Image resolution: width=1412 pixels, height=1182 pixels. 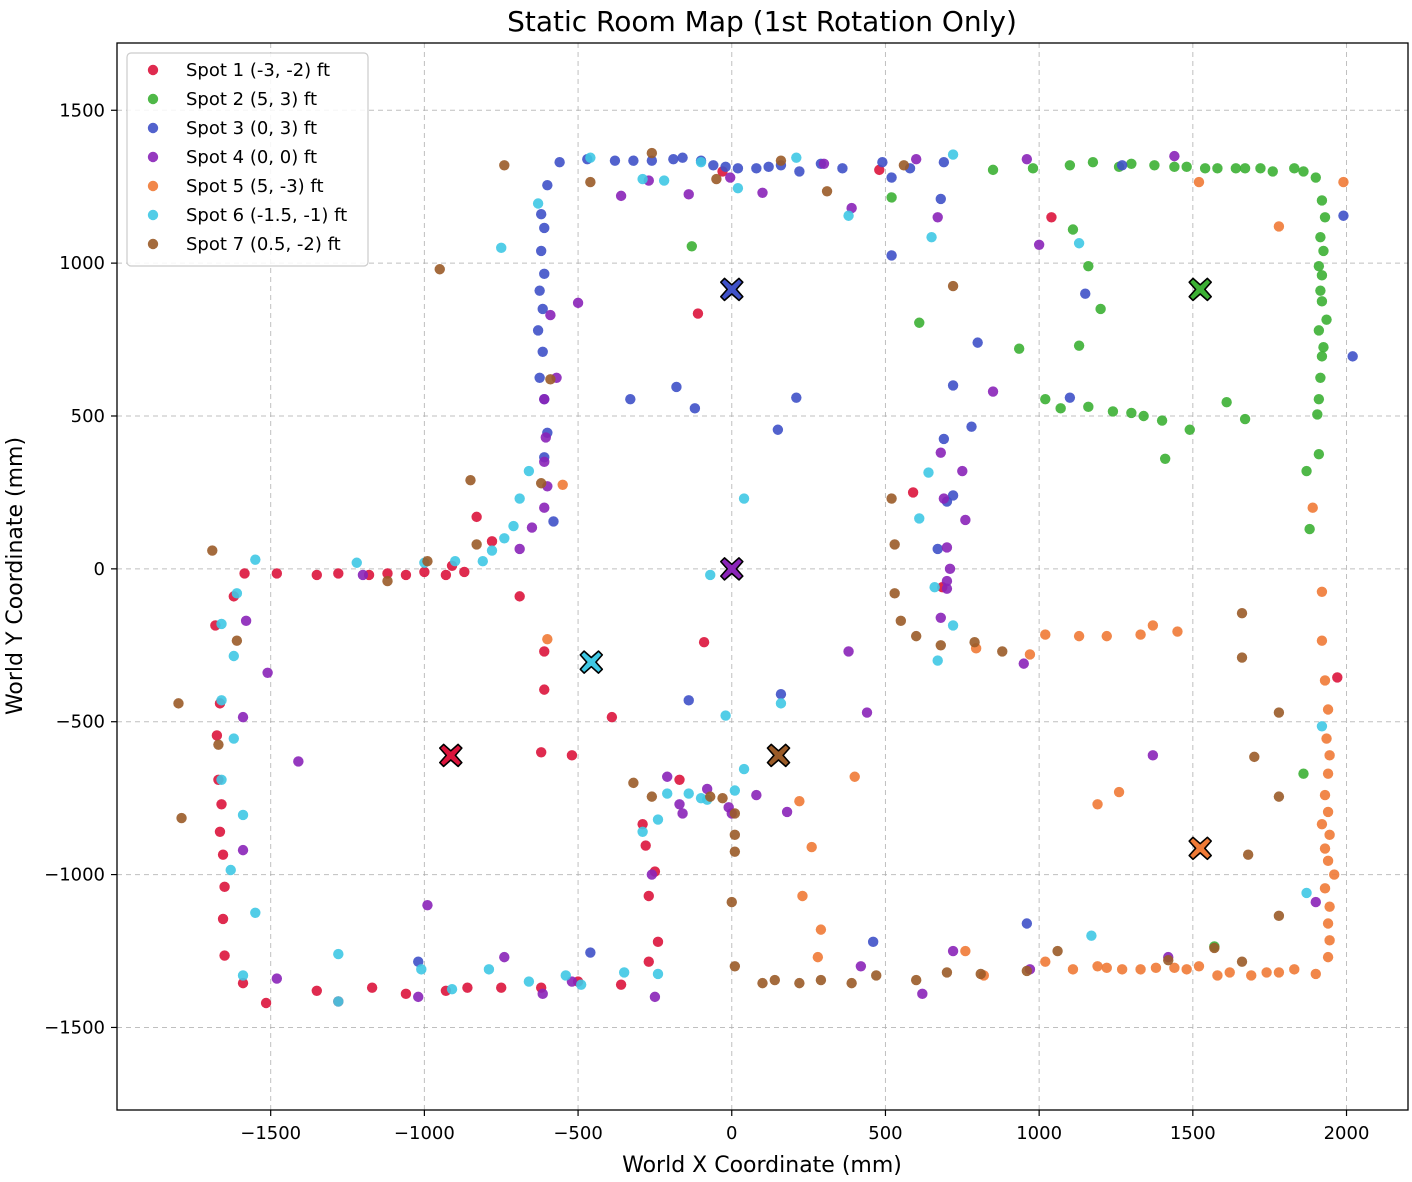 I want to click on spot-2-marker, so click(x=1200, y=289).